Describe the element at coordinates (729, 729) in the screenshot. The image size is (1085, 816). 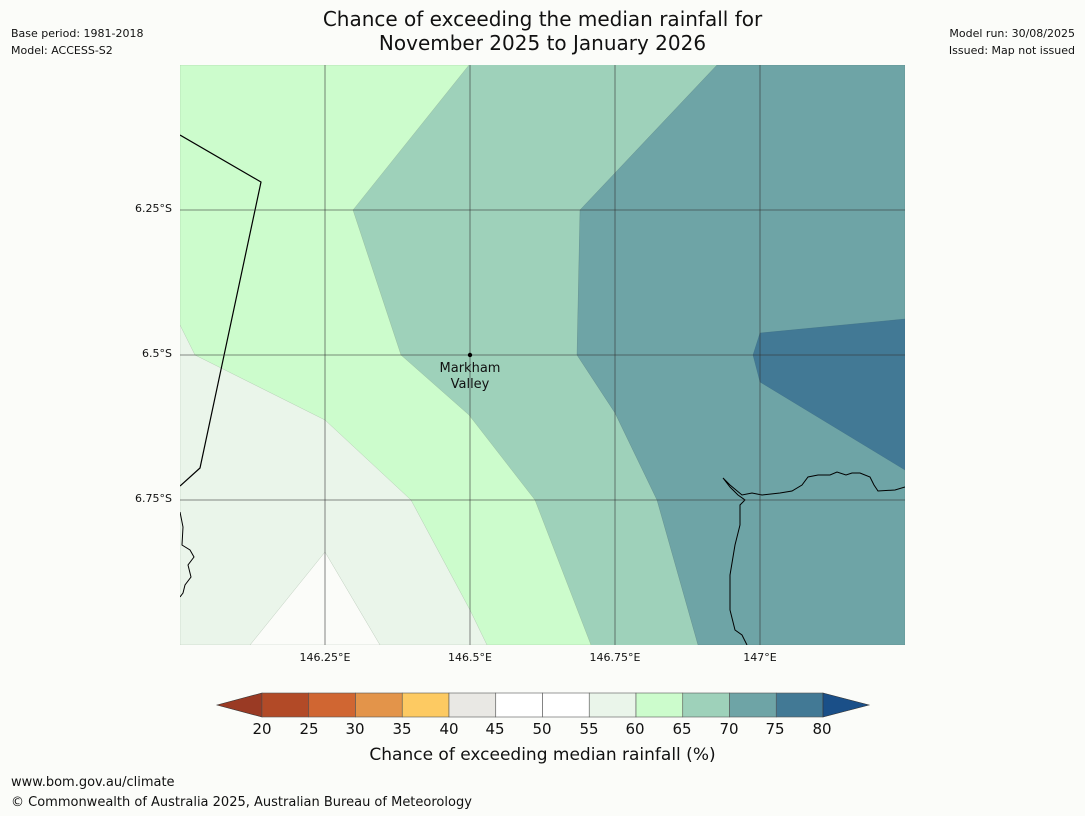
I see `tick-label: 70` at that location.